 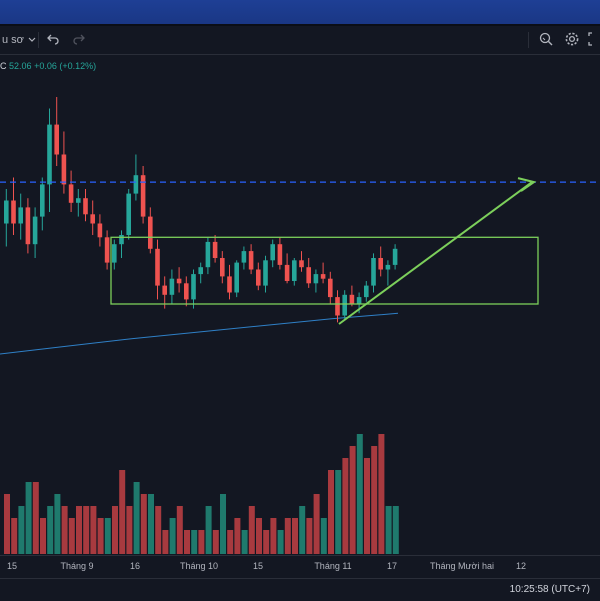 What do you see at coordinates (549, 589) in the screenshot?
I see `clock-display: 10:25:58 (UTC+7)` at bounding box center [549, 589].